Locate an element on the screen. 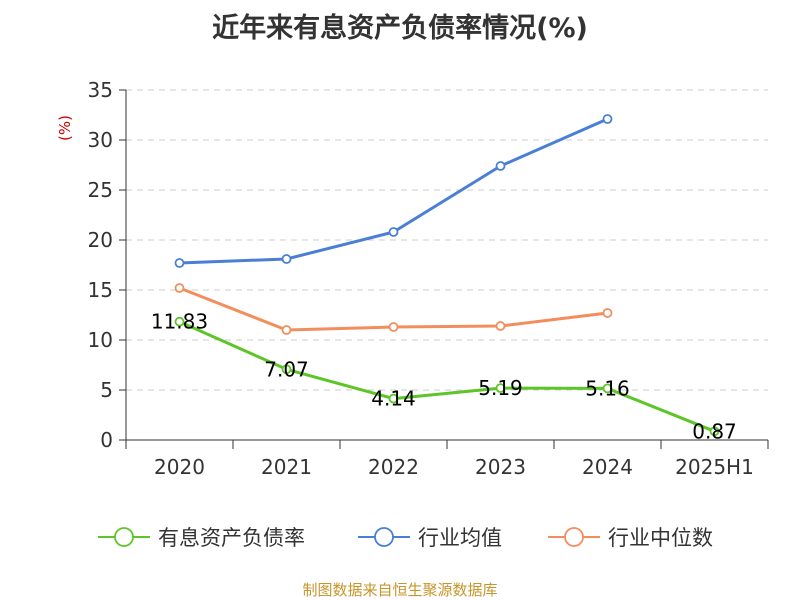 Image resolution: width=800 pixels, height=600 pixels. legend: 有息资产负债率 行业均值 行业中位数 is located at coordinates (405, 538).